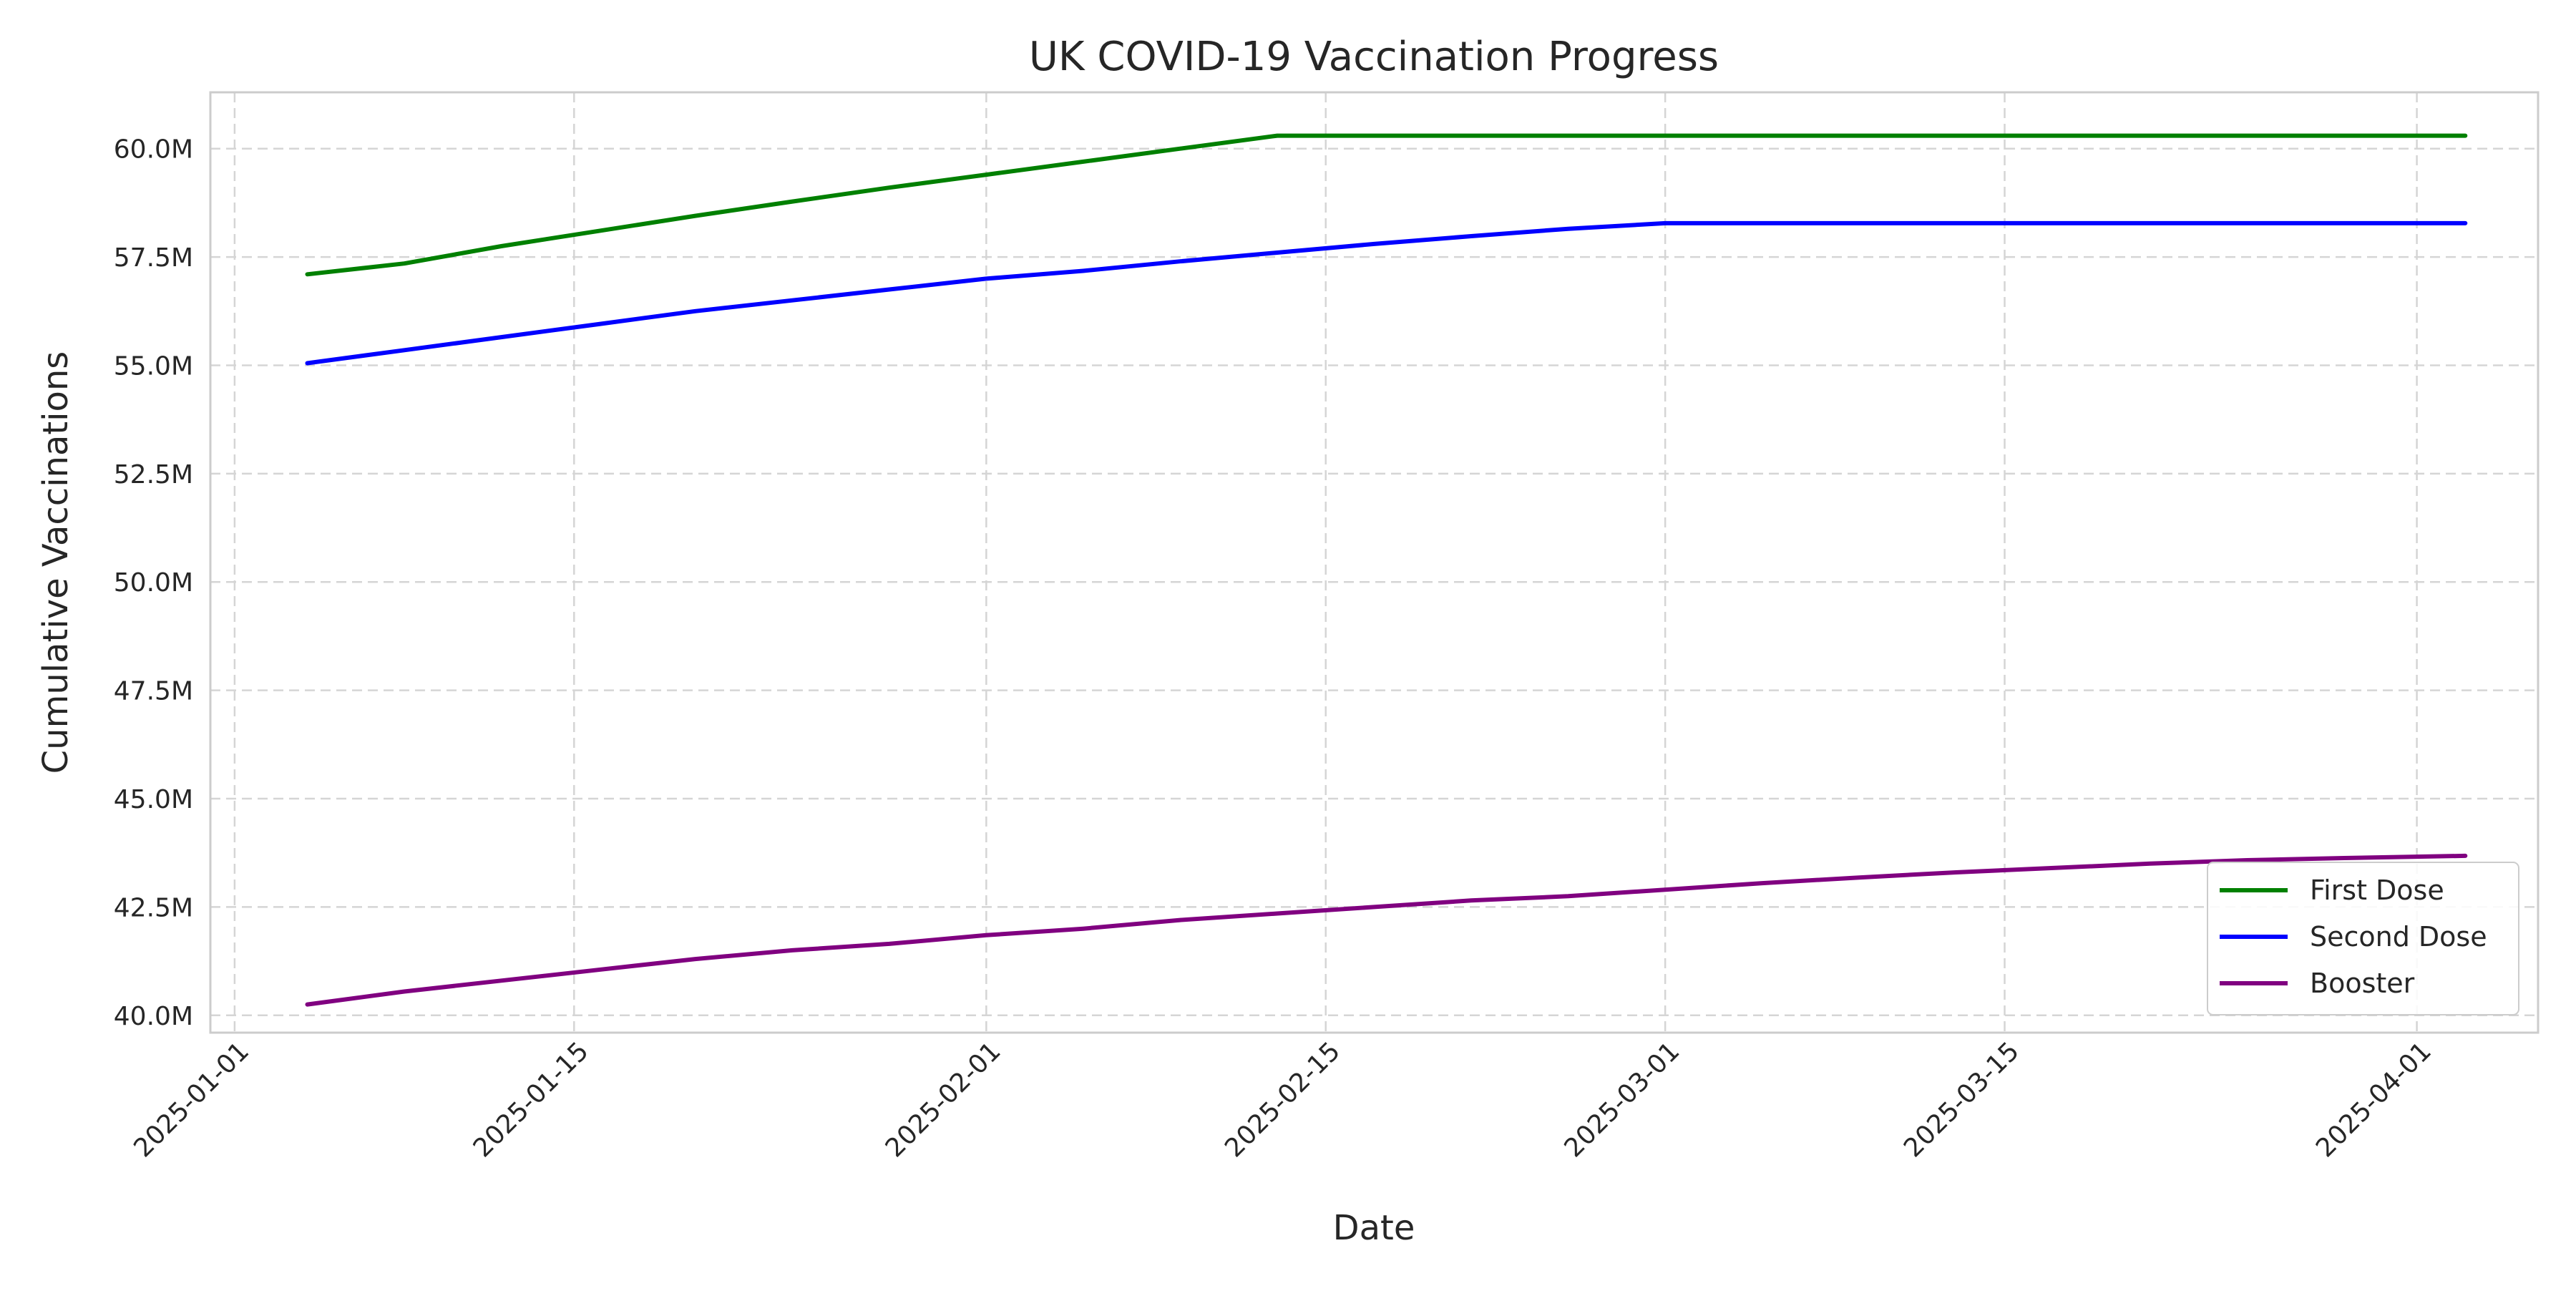 The height and width of the screenshot is (1291, 2576). I want to click on legend-label: Second Dose, so click(2398, 937).